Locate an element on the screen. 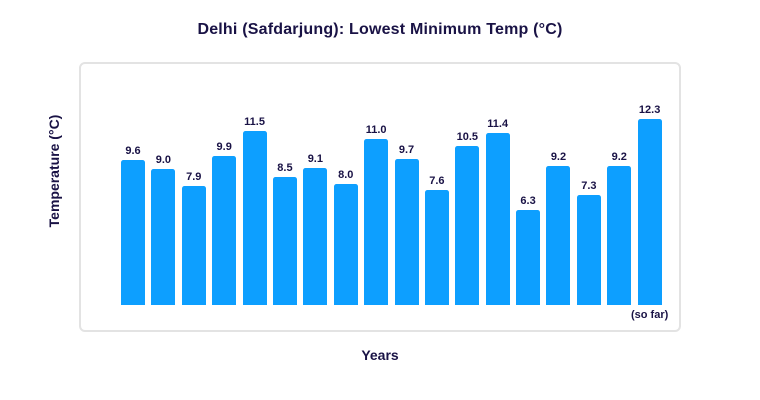  bar-column: 7.9 is located at coordinates (193, 238).